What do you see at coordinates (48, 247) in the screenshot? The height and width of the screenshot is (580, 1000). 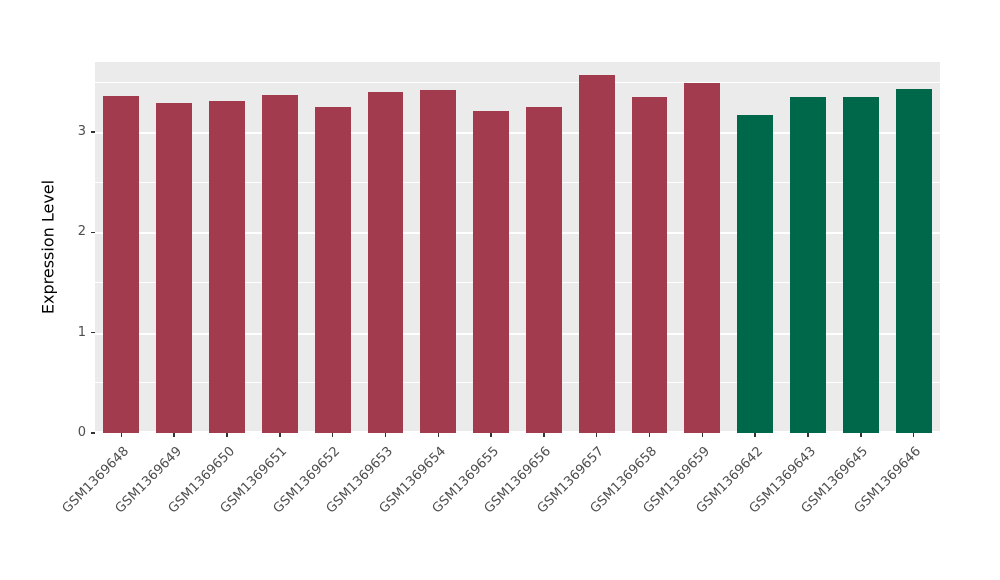 I see `y-axis-title: Expression Level` at bounding box center [48, 247].